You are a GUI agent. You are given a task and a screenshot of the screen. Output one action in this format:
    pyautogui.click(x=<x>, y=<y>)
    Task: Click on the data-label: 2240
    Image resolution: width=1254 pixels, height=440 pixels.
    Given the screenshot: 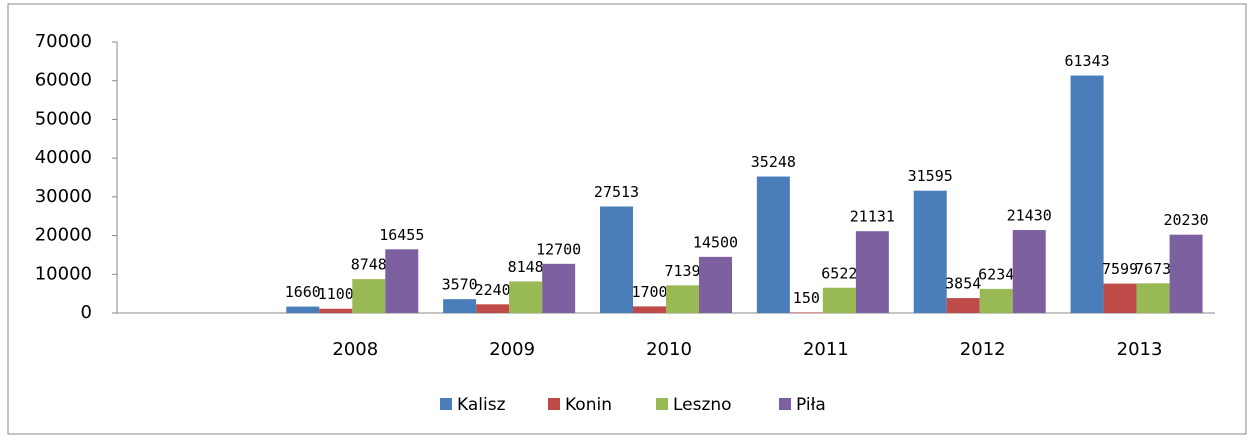 What is the action you would take?
    pyautogui.click(x=493, y=290)
    